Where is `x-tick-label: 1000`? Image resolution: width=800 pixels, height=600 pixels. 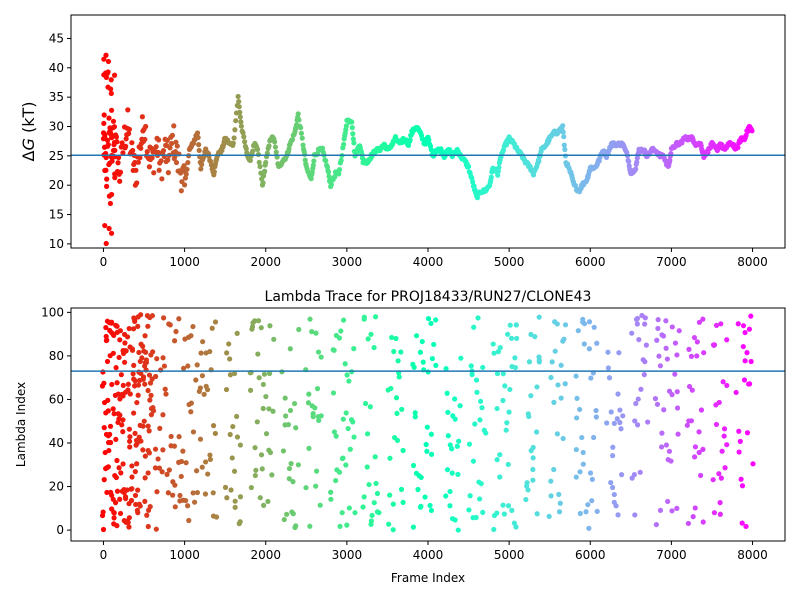 x-tick-label: 1000 is located at coordinates (184, 555).